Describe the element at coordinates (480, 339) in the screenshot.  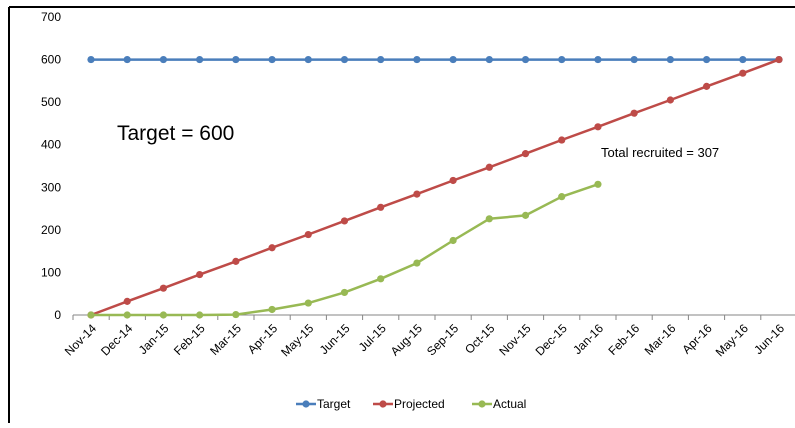
I see `x-tick-label: Oct-15` at that location.